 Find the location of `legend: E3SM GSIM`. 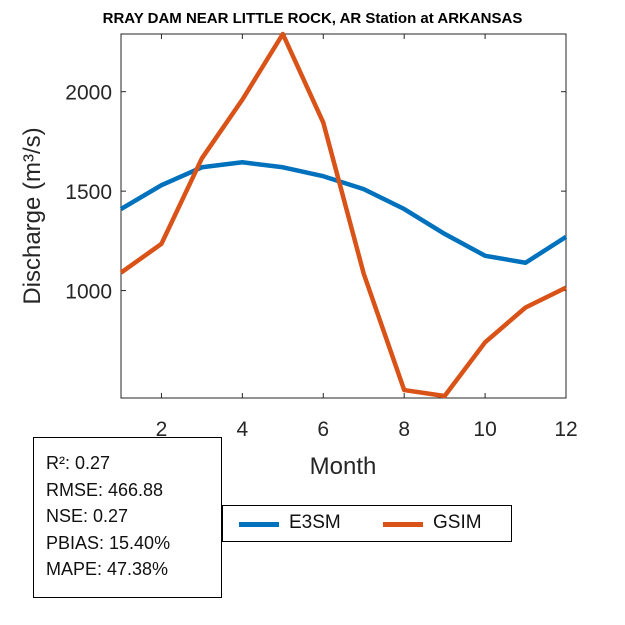

legend: E3SM GSIM is located at coordinates (367, 523).